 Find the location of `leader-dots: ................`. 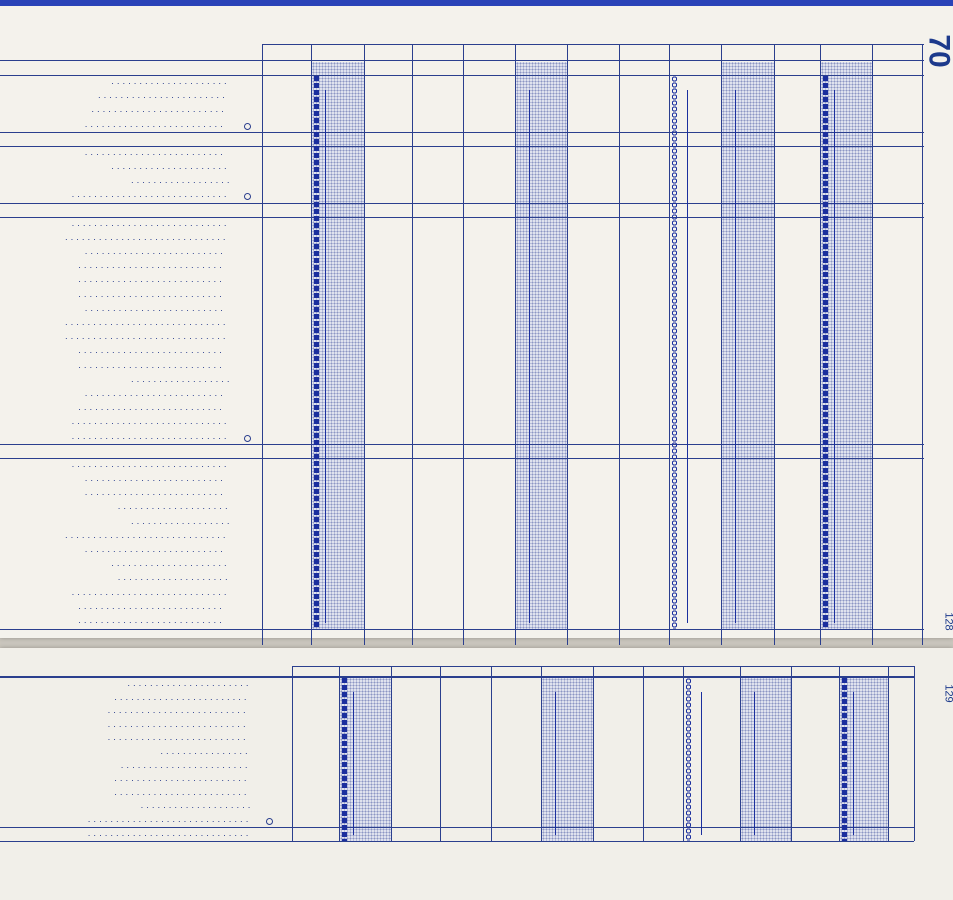

leader-dots: ................ is located at coordinates (205, 751).